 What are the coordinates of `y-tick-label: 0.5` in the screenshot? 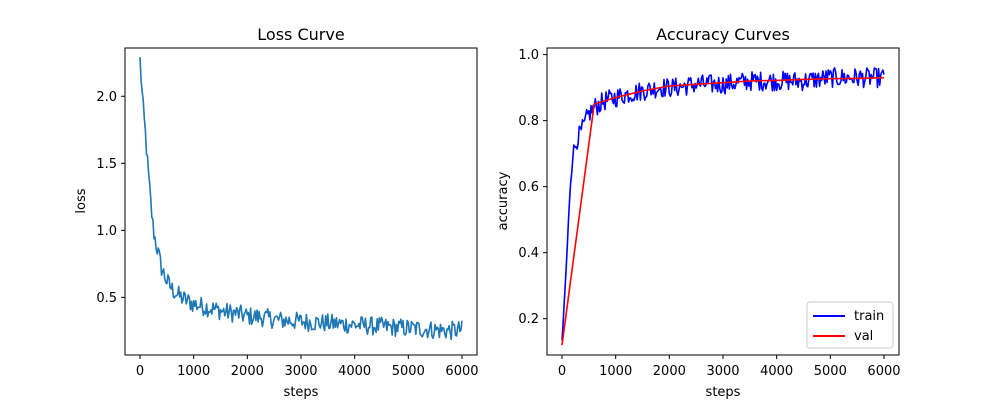 It's located at (106, 298).